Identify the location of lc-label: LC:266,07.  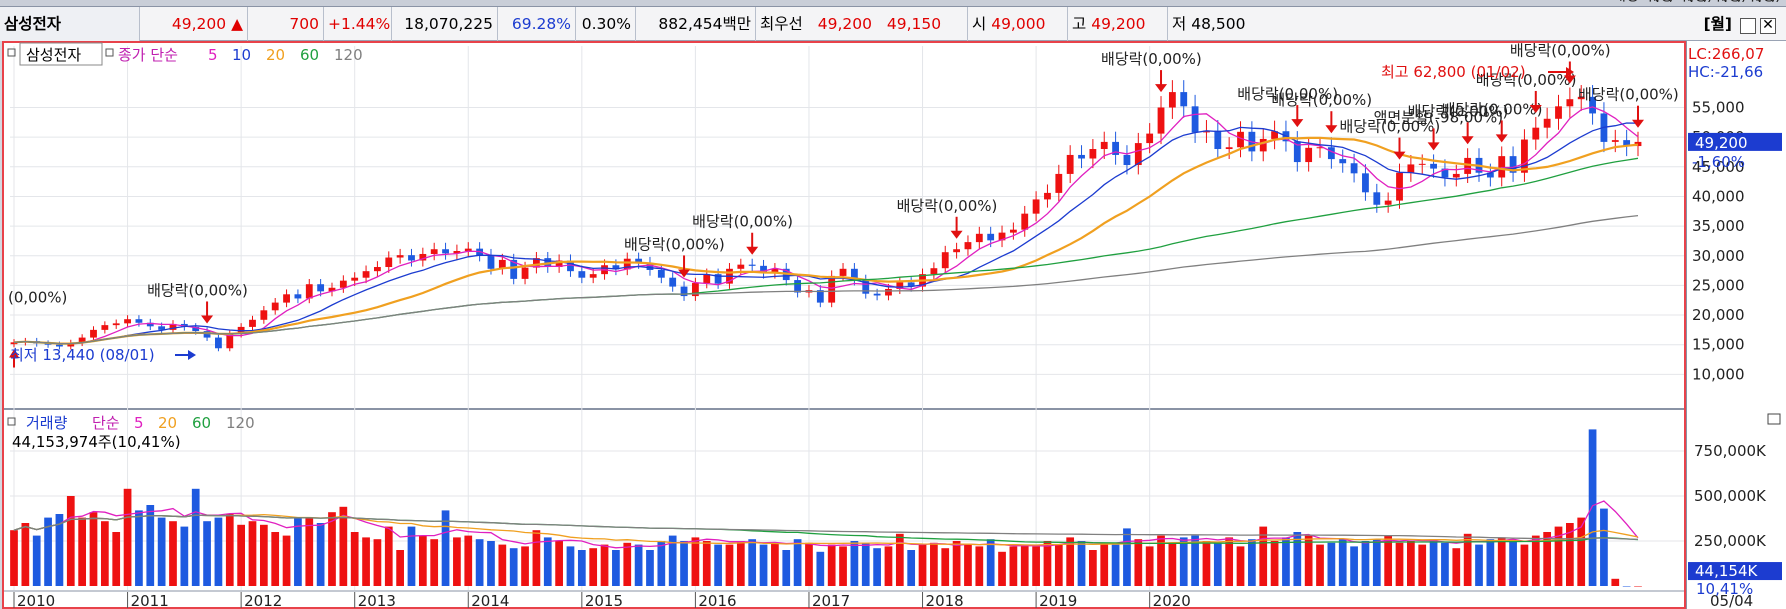
(1726, 54).